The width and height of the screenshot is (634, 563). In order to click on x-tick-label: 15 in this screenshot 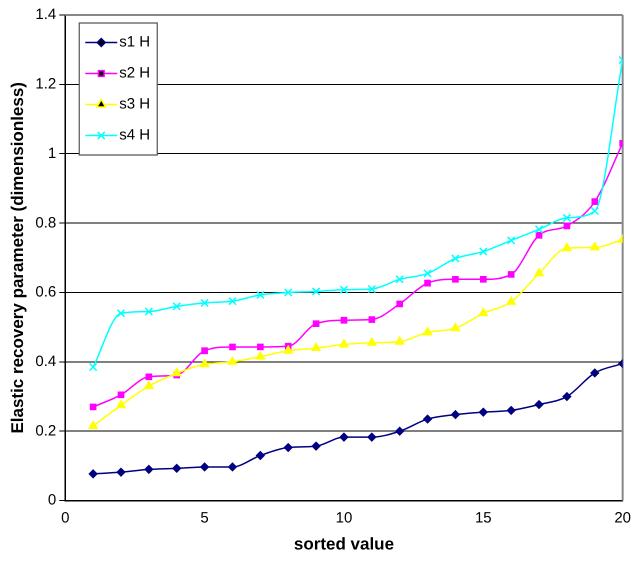, I will do `click(483, 518)`.